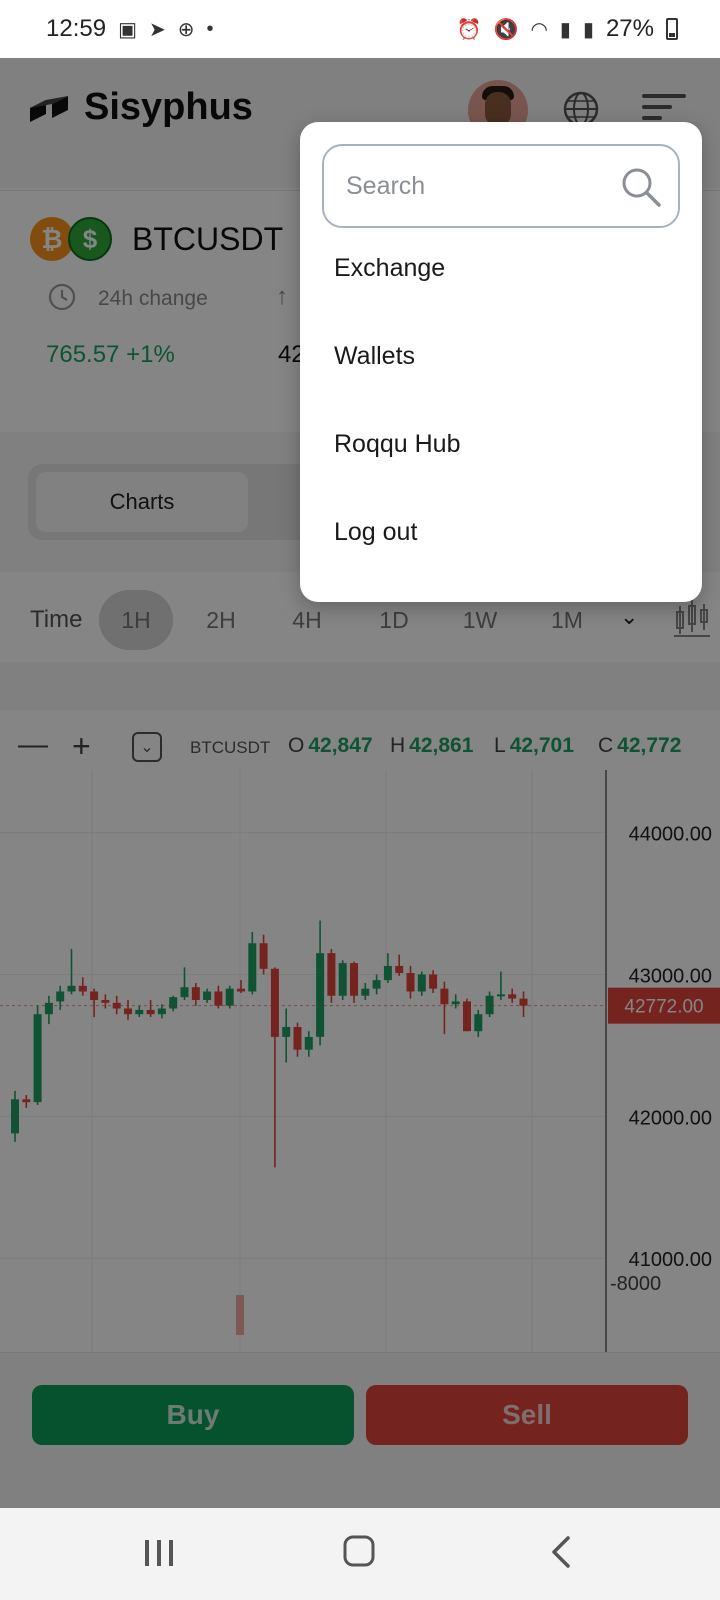 The width and height of the screenshot is (720, 1600). I want to click on dollar-icon: $, so click(90, 239).